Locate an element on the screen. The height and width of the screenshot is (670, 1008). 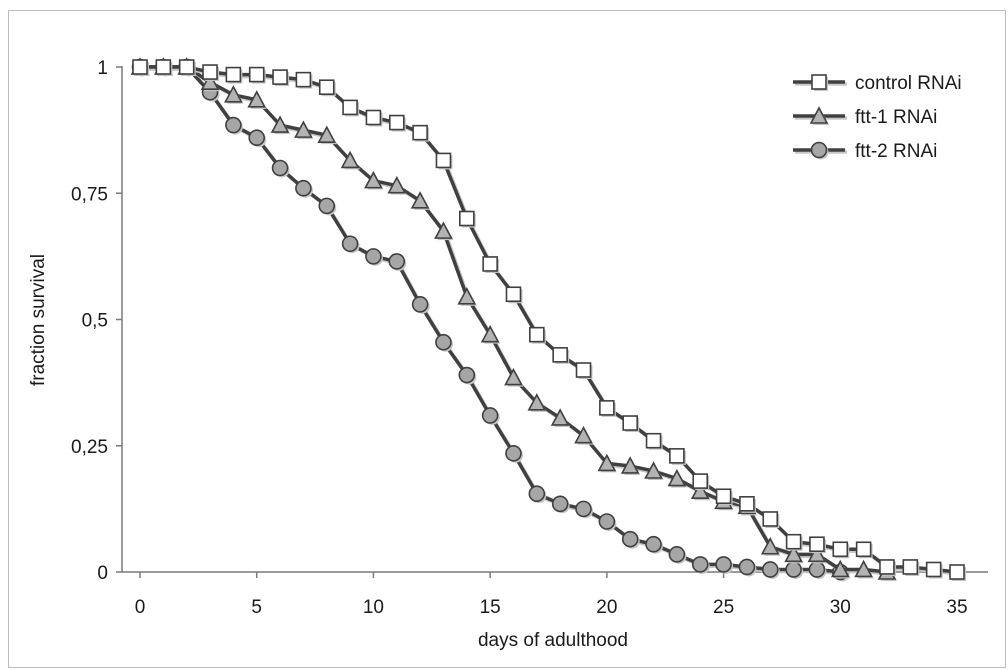
x-tick-label: 35 is located at coordinates (956, 607).